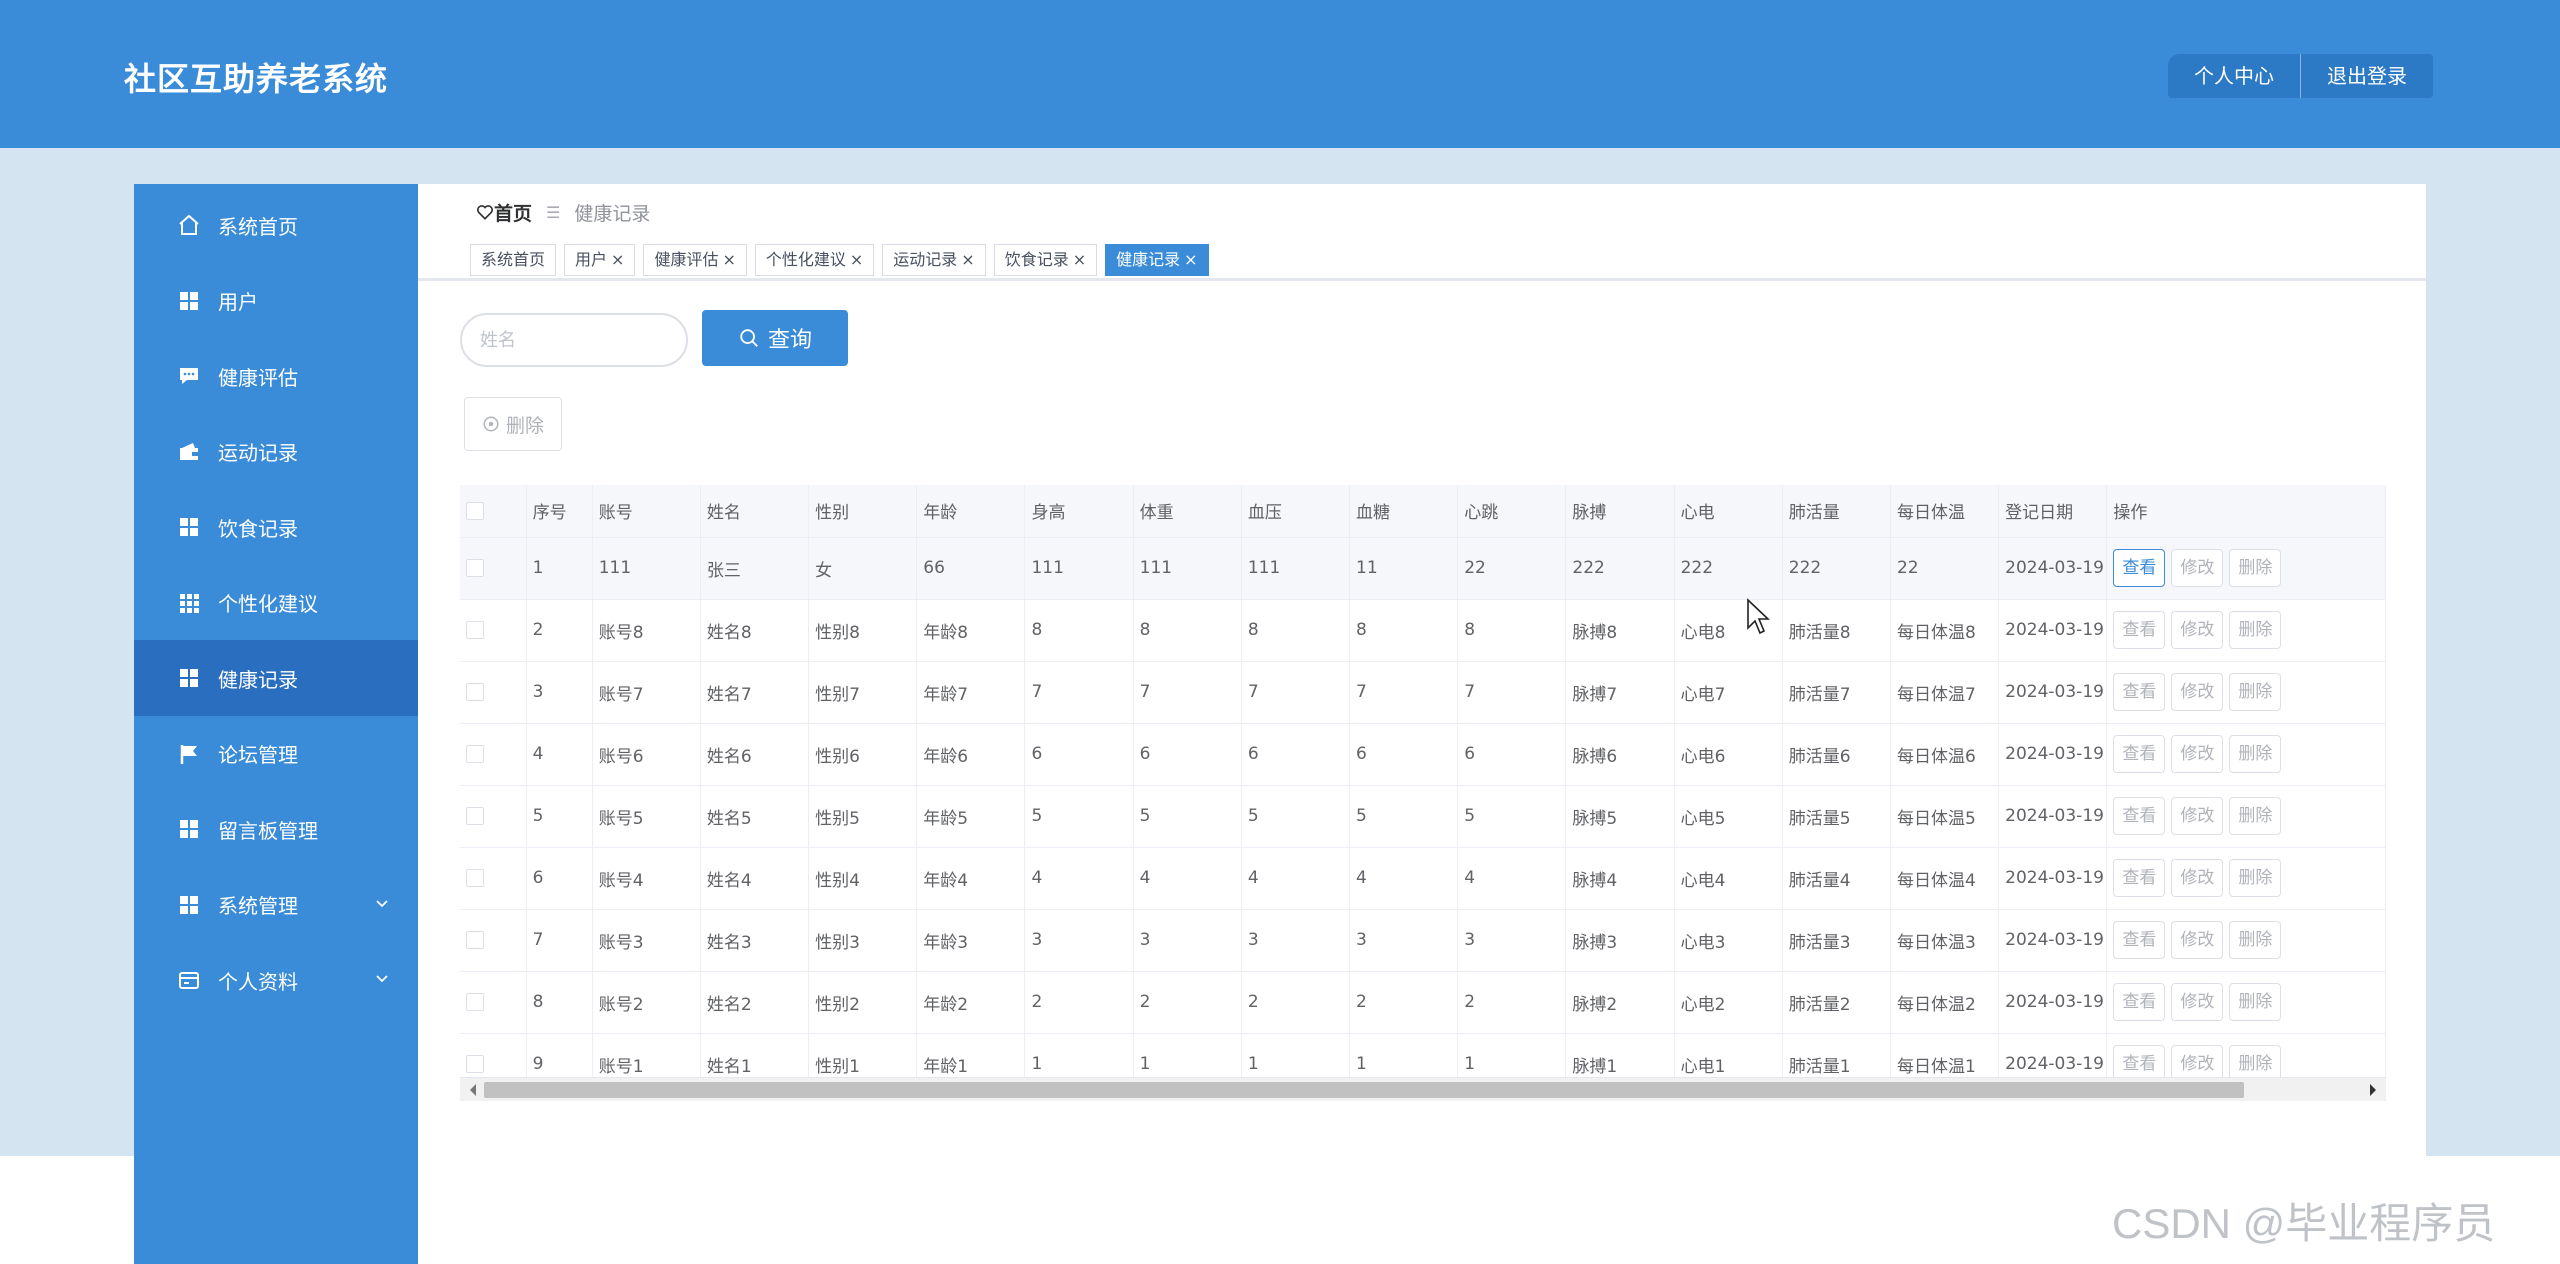  What do you see at coordinates (493, 511) in the screenshot?
I see `select-all-checkbox-cell` at bounding box center [493, 511].